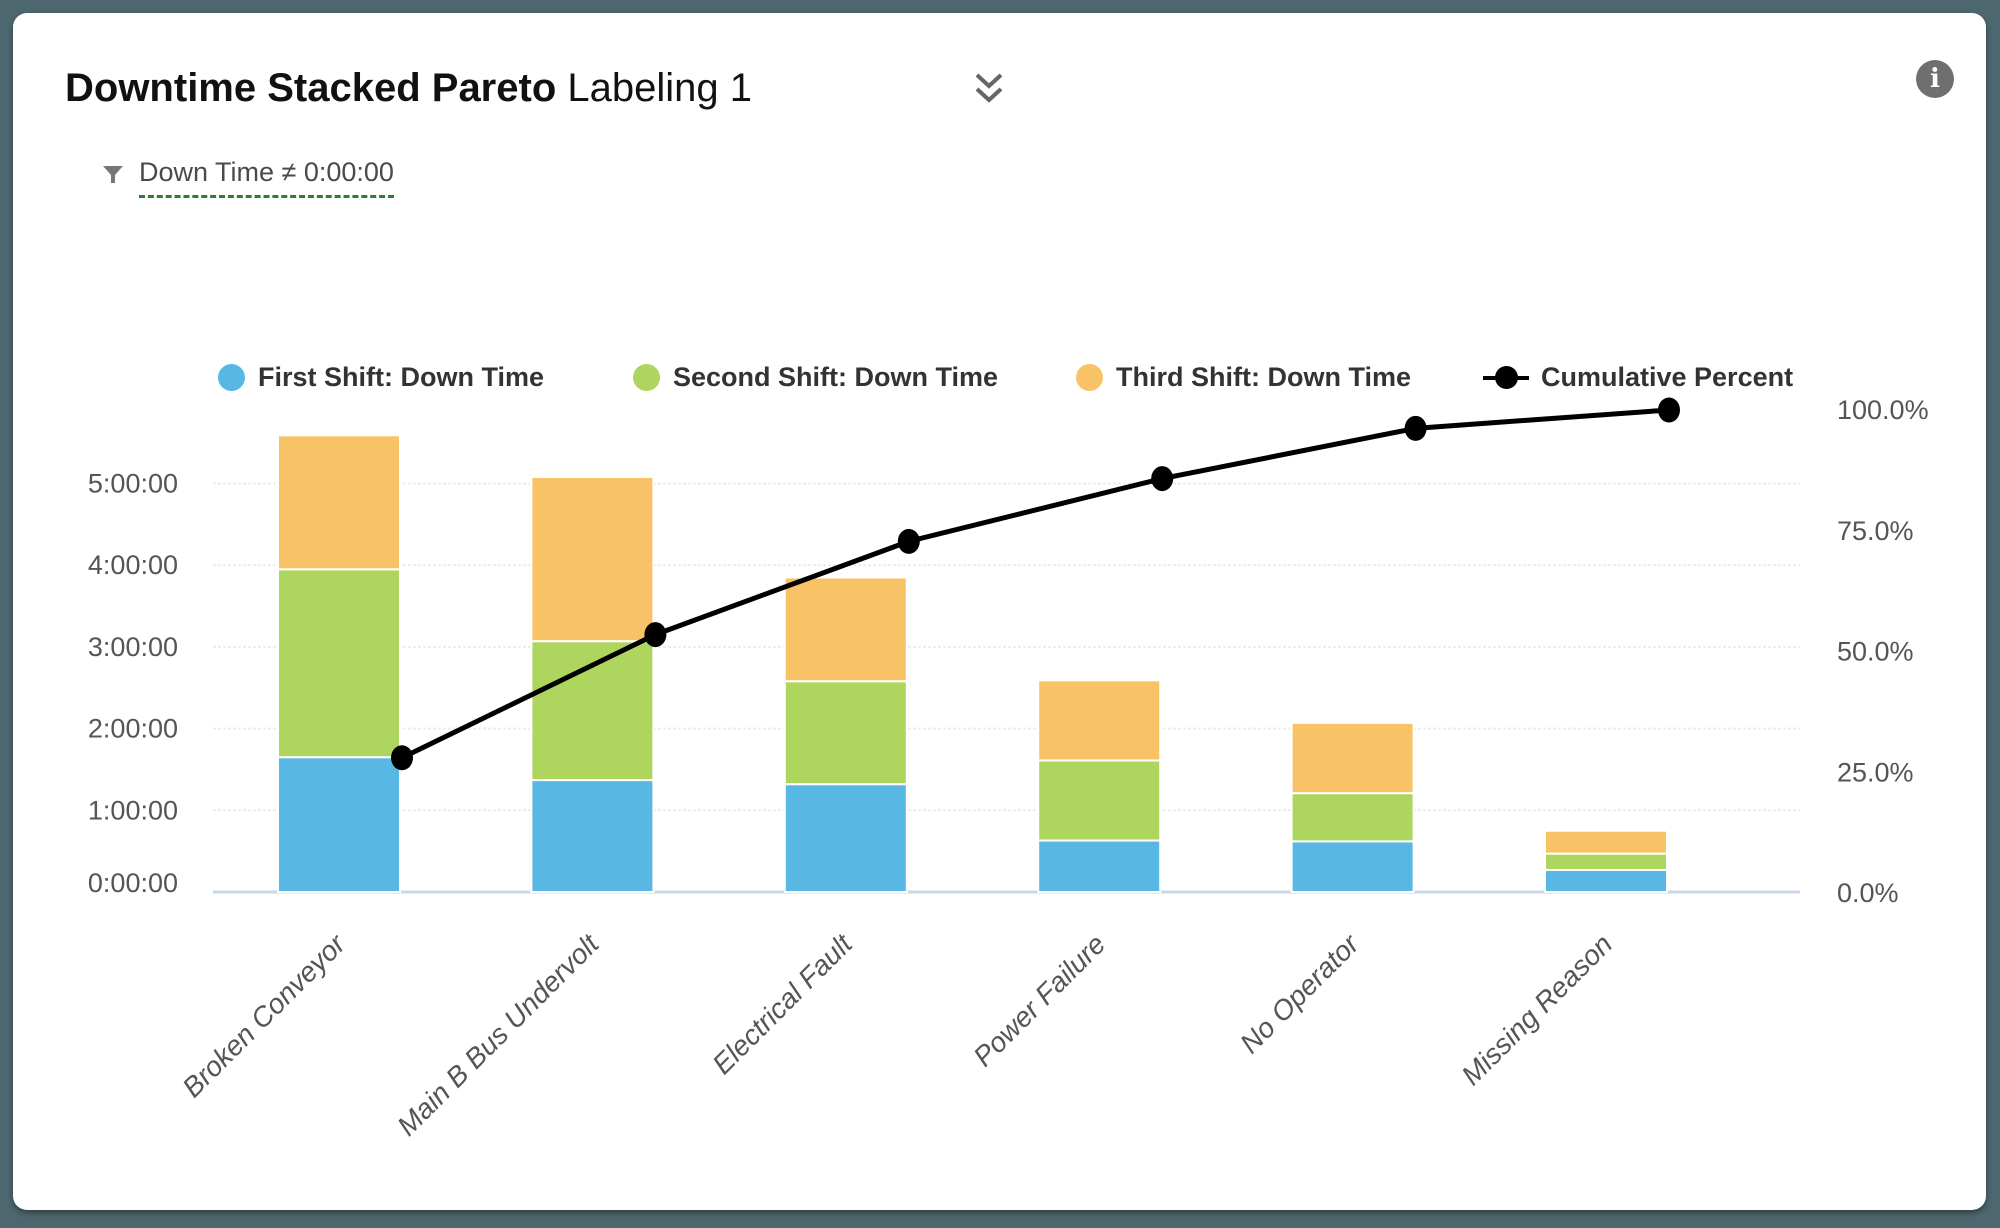 This screenshot has height=1228, width=2000. What do you see at coordinates (401, 376) in the screenshot?
I see `legend-label-first-shift: First Shift: Down Time` at bounding box center [401, 376].